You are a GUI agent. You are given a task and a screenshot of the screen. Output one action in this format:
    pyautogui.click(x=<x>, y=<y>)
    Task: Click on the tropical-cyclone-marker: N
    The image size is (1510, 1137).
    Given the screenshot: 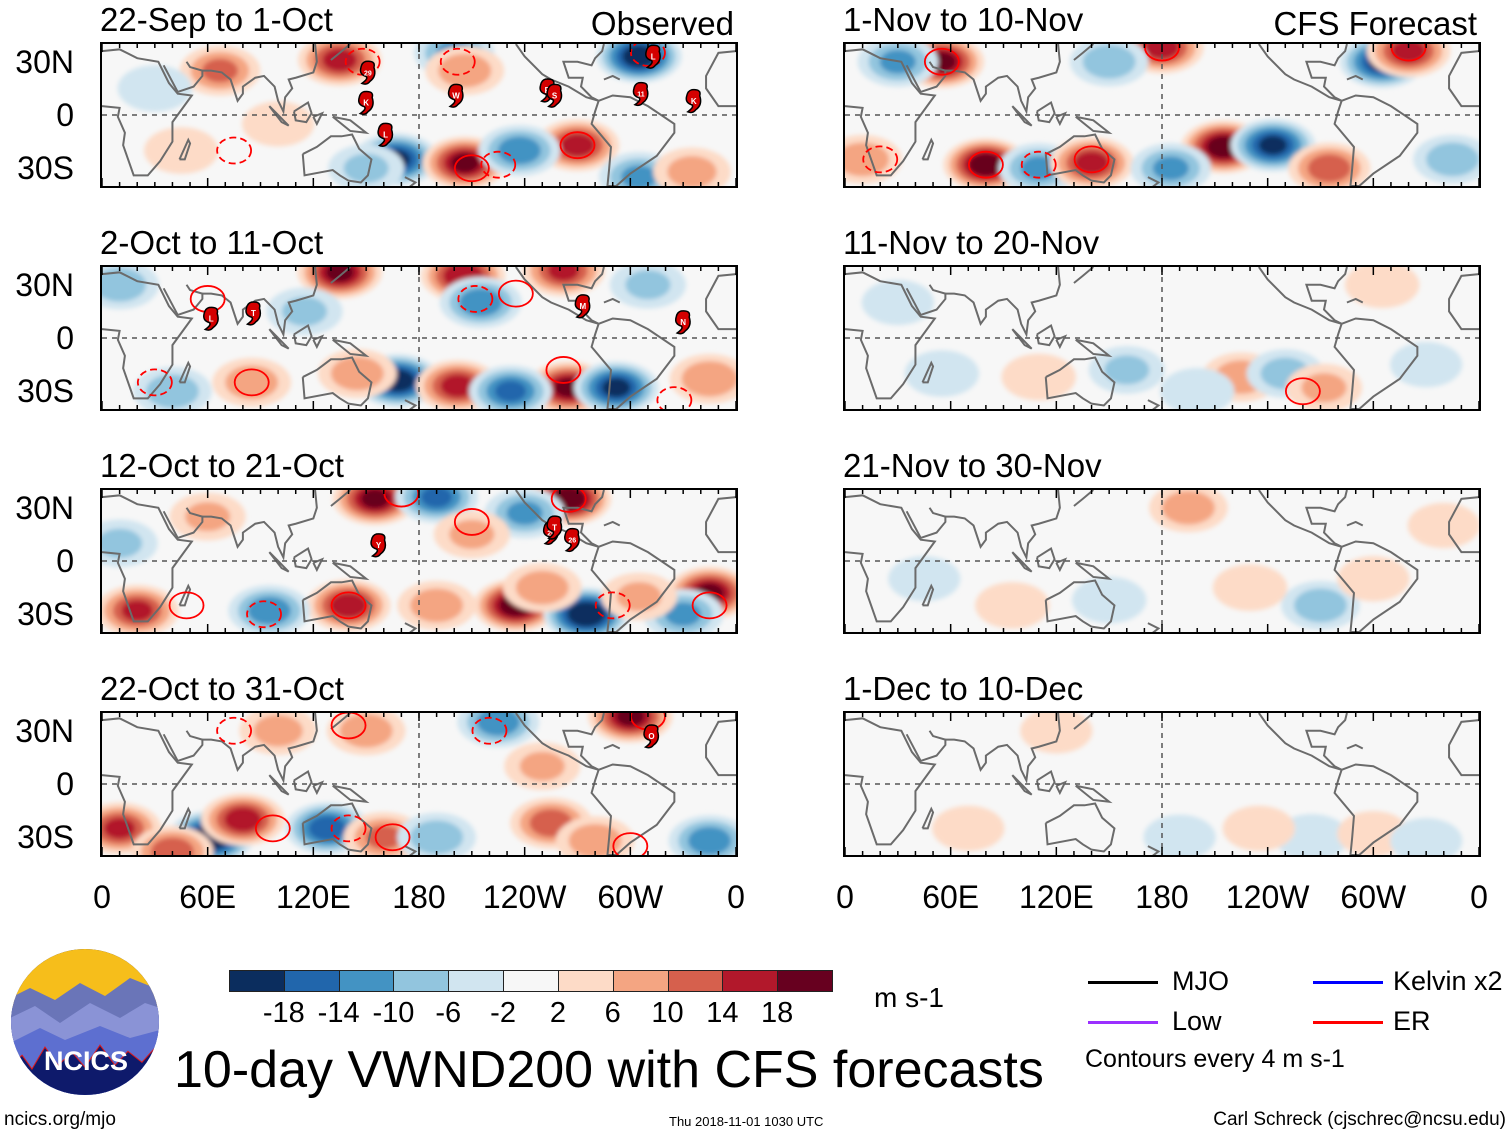 What is the action you would take?
    pyautogui.click(x=682, y=322)
    